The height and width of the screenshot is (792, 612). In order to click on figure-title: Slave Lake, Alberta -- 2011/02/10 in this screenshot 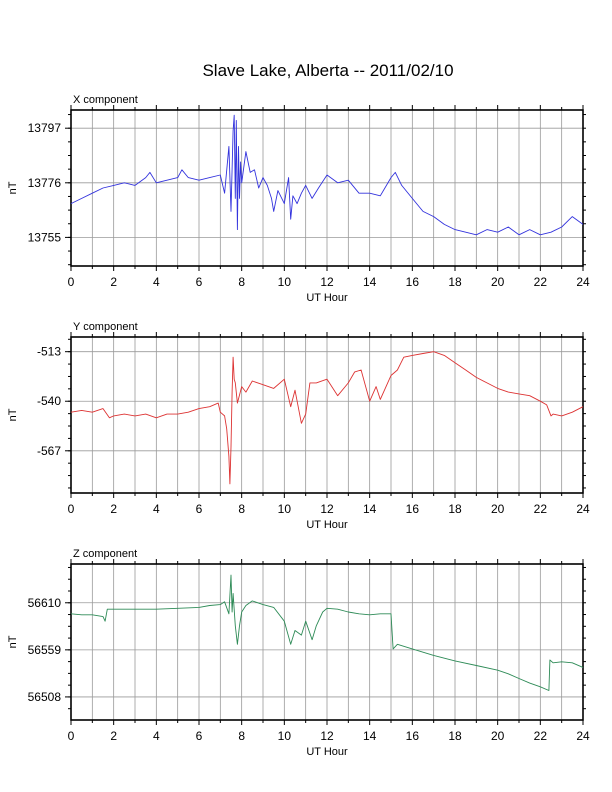, I will do `click(327, 70)`.